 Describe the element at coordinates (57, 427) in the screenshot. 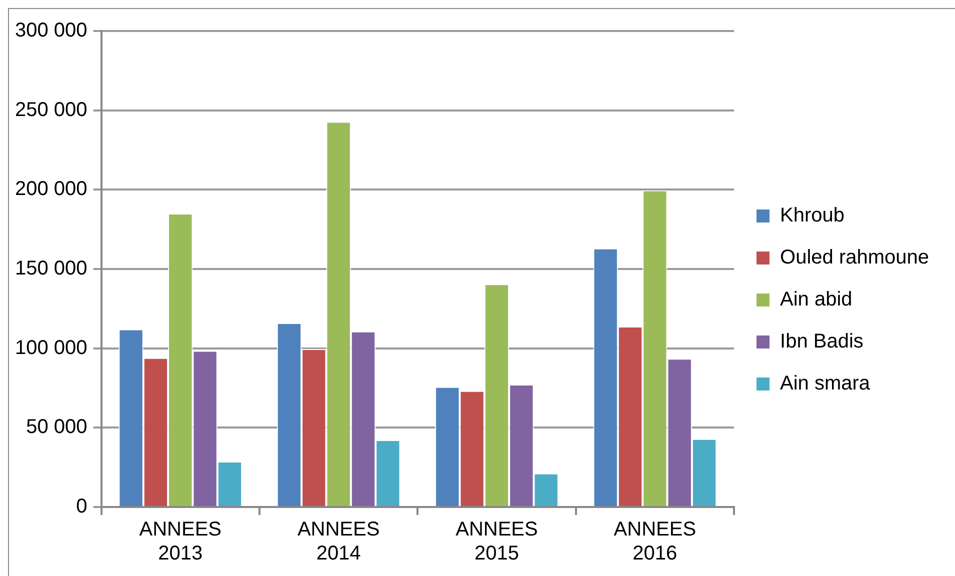

I see `y-tick-label: 50 000` at that location.